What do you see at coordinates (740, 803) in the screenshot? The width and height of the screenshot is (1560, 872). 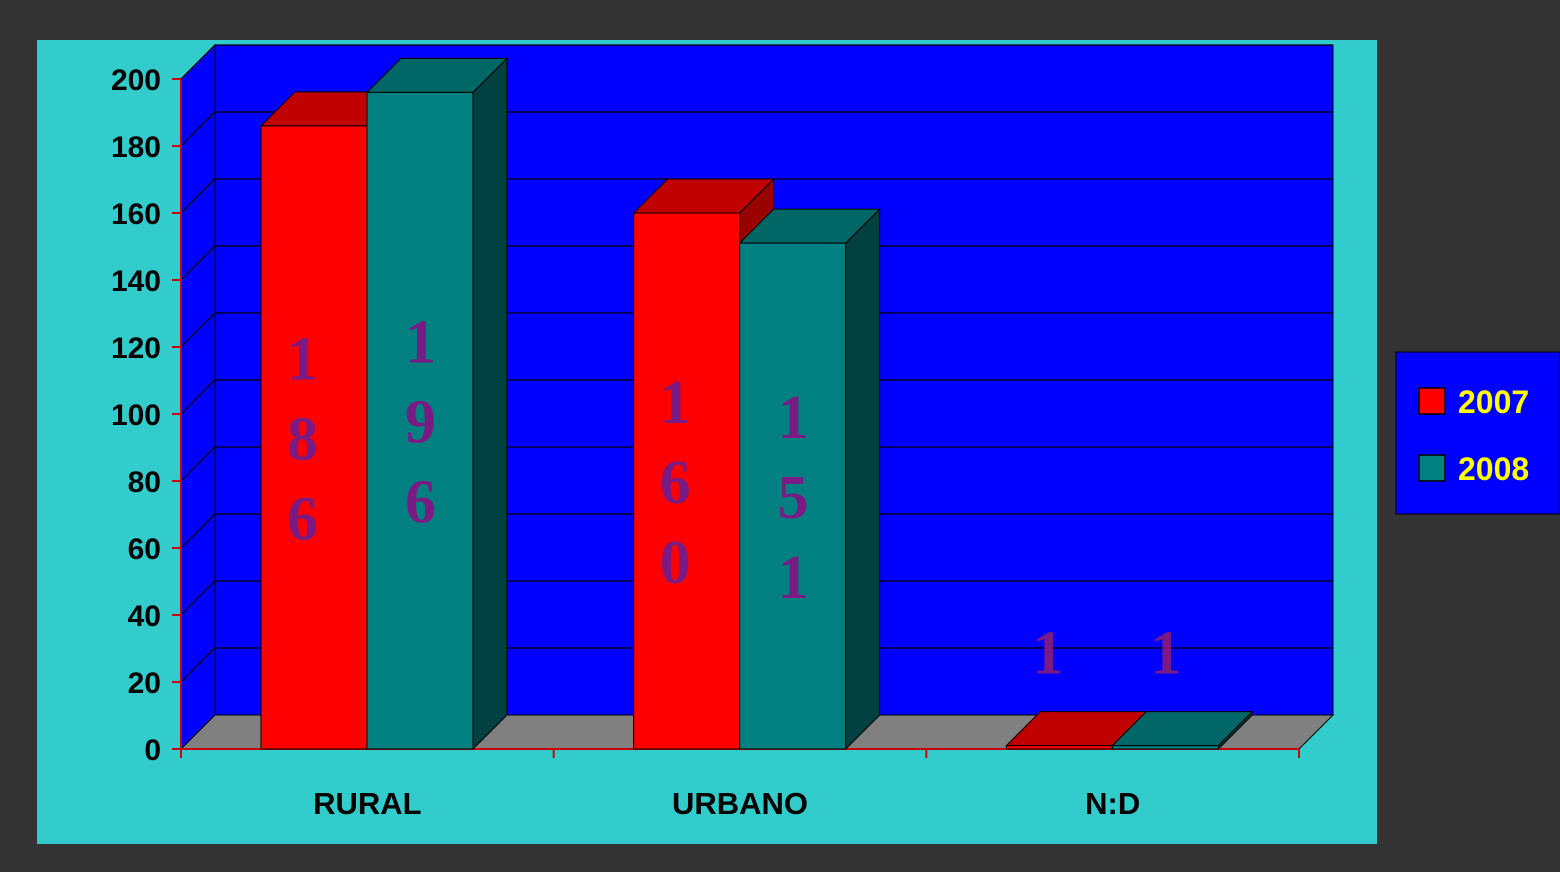 I see `x-tick-label: URBANO` at bounding box center [740, 803].